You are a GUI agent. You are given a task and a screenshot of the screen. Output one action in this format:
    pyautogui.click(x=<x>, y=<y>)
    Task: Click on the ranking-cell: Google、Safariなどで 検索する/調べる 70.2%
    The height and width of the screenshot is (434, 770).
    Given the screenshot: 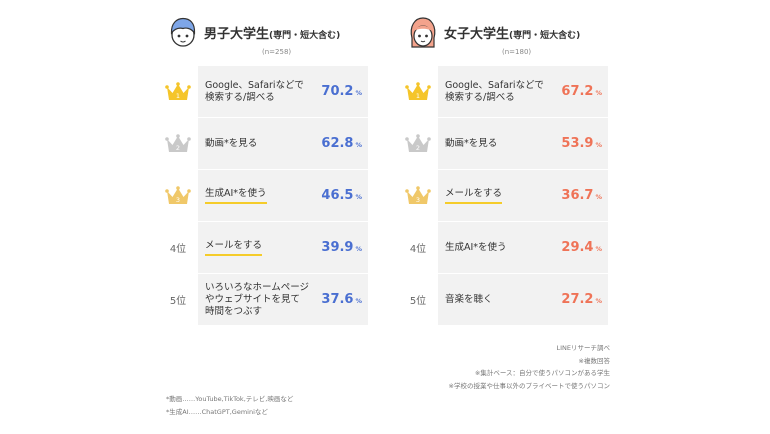 What is the action you would take?
    pyautogui.click(x=283, y=91)
    